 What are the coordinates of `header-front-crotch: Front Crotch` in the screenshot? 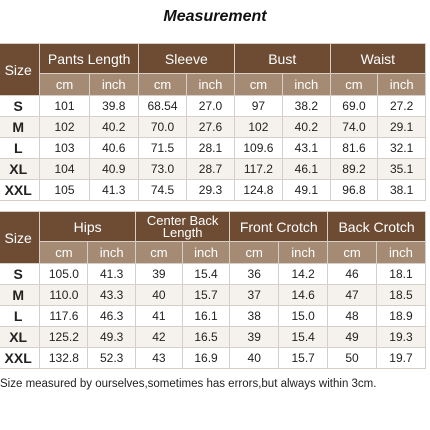 It's located at (279, 226).